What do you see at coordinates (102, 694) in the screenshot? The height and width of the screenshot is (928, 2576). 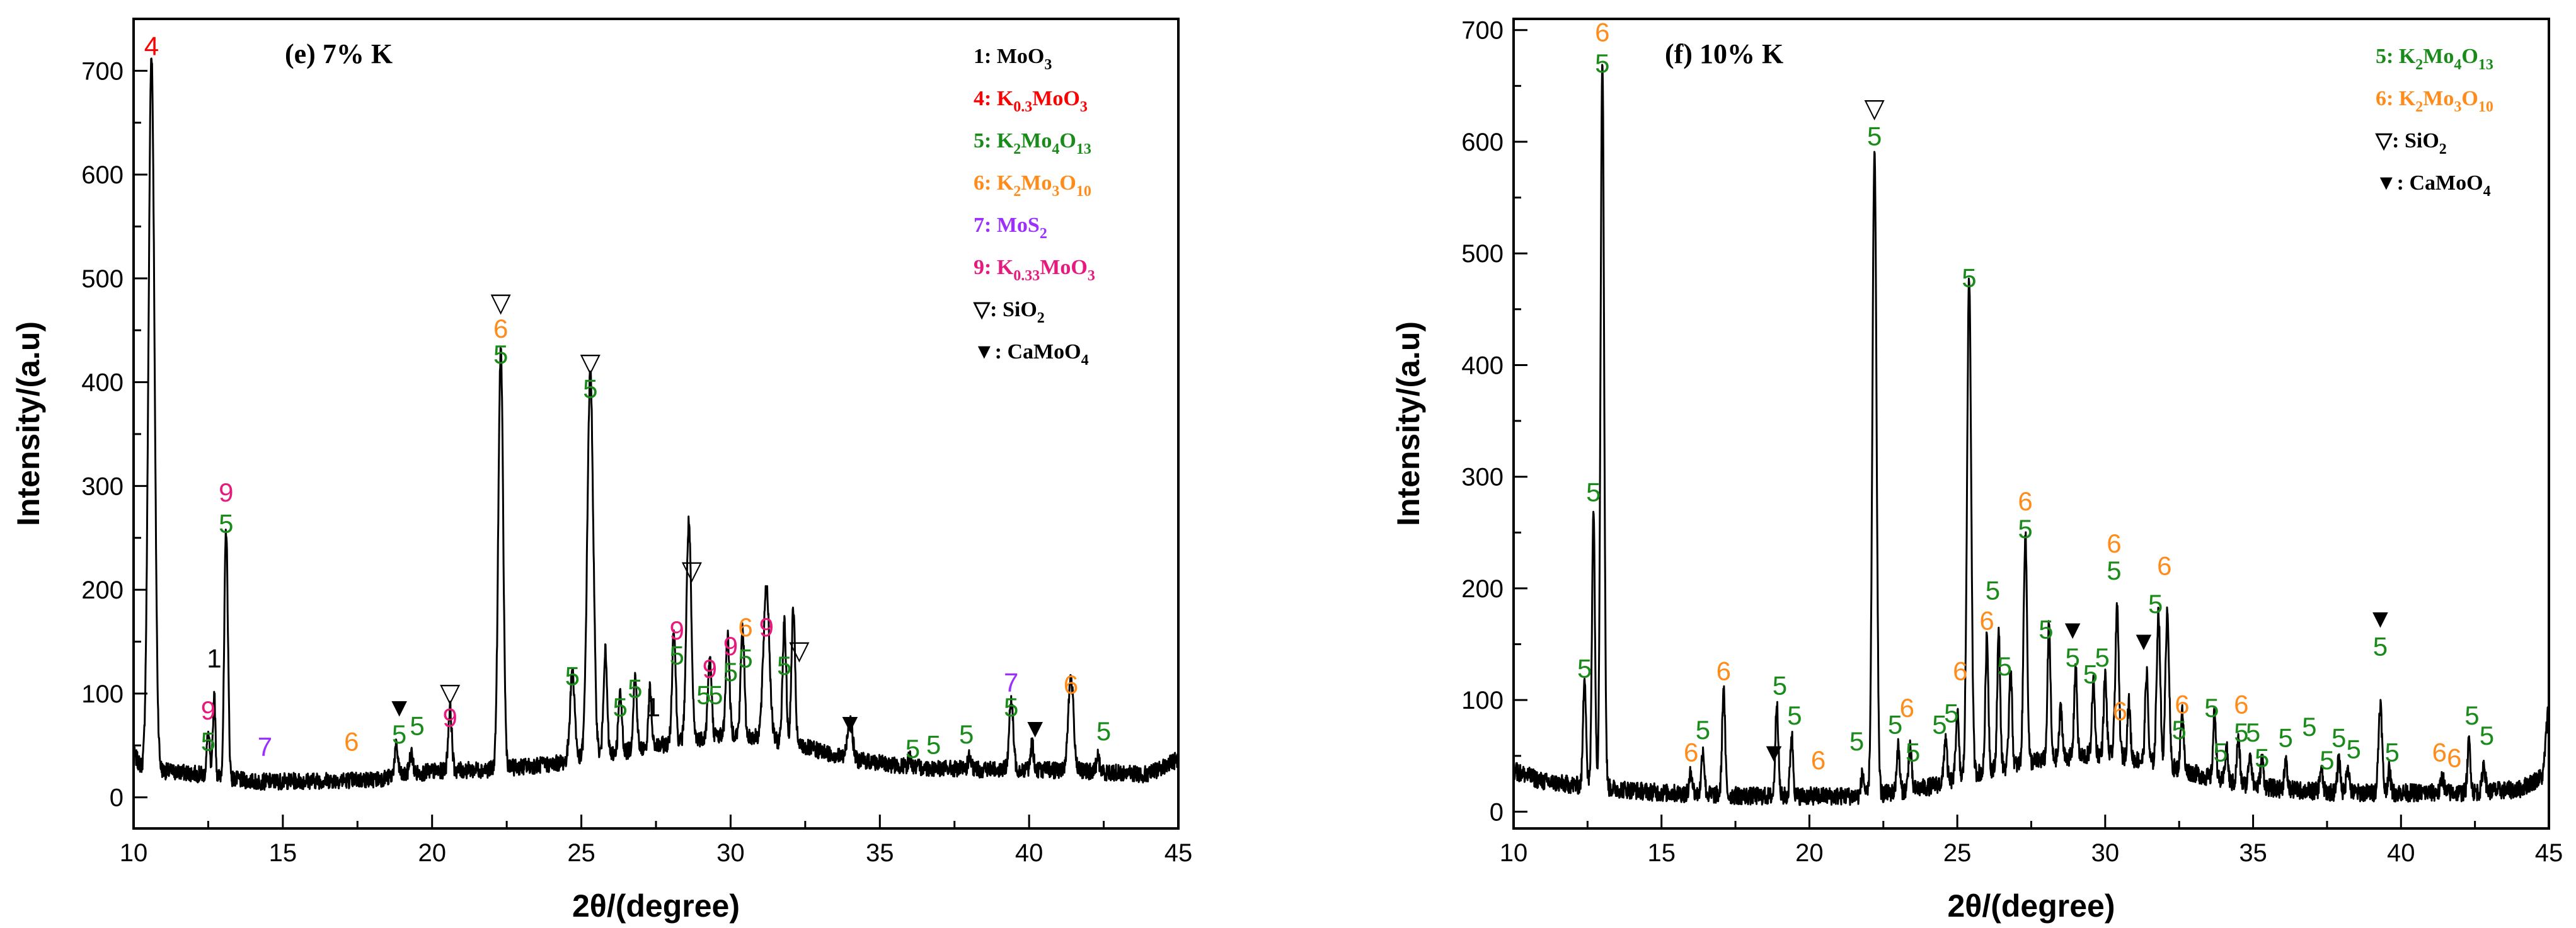 I see `y-tick-label: 100` at bounding box center [102, 694].